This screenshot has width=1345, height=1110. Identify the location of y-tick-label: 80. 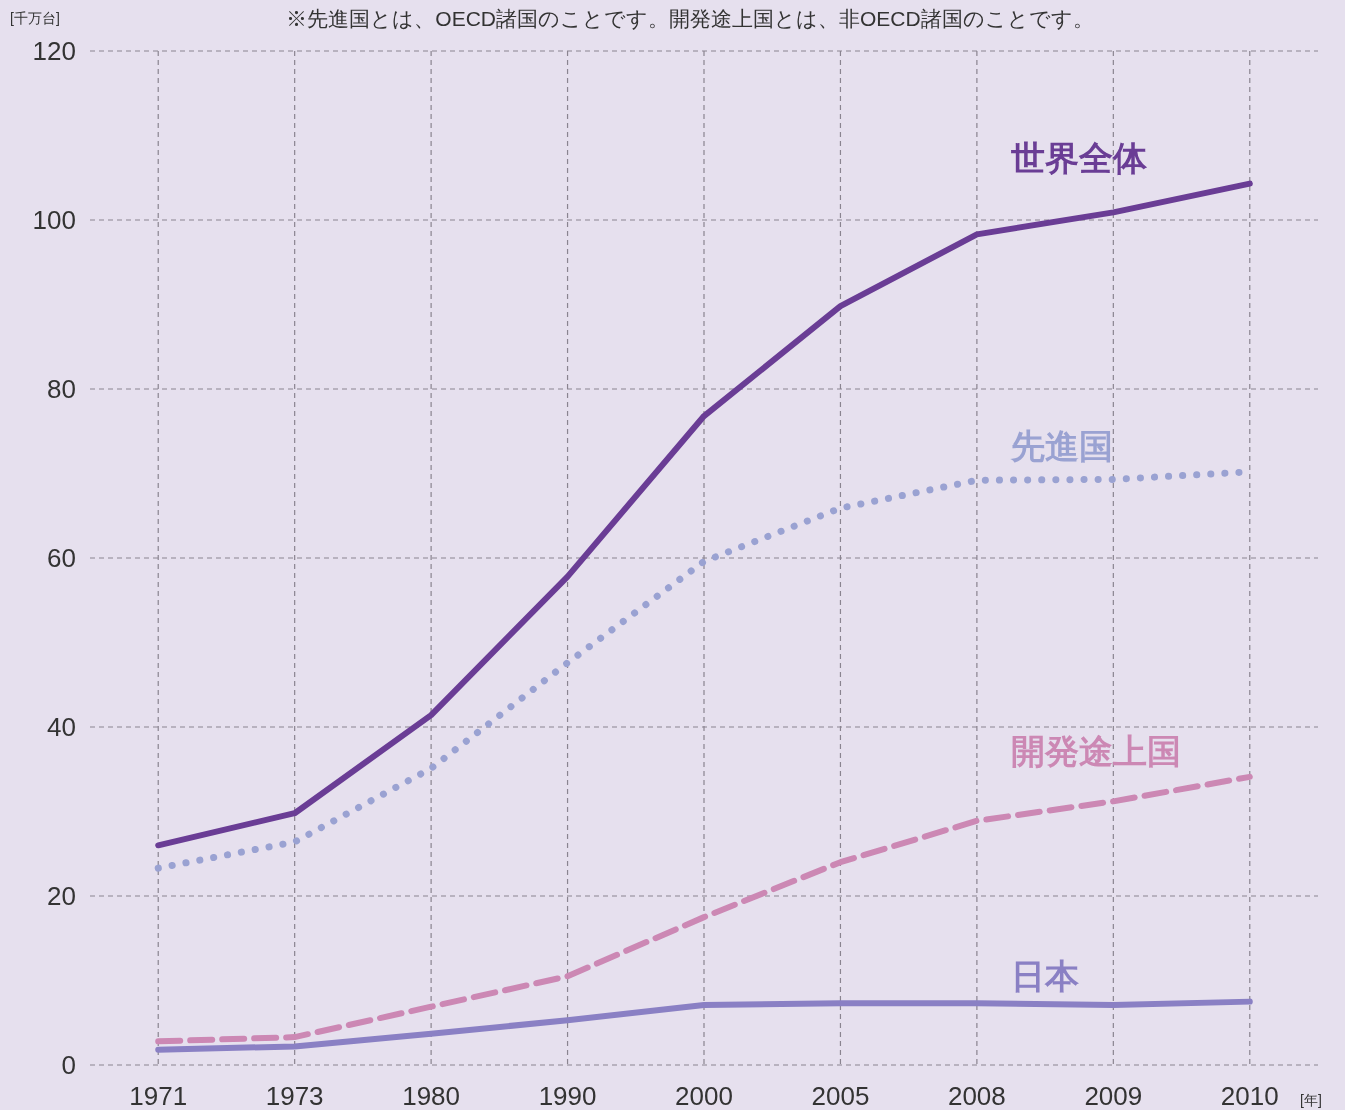
(61, 389).